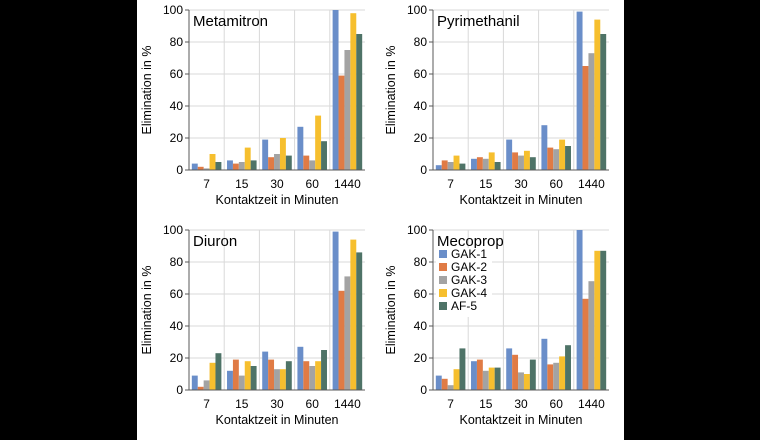  I want to click on chart-pyrimethanil-x-tick-label: 15, so click(486, 184).